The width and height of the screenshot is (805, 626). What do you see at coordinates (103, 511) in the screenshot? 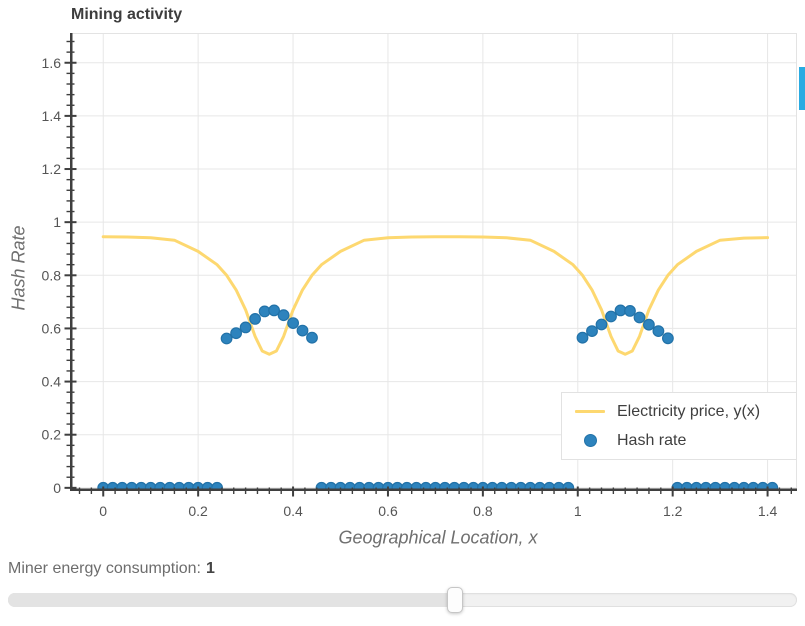
I see `x-tick-label: 0` at bounding box center [103, 511].